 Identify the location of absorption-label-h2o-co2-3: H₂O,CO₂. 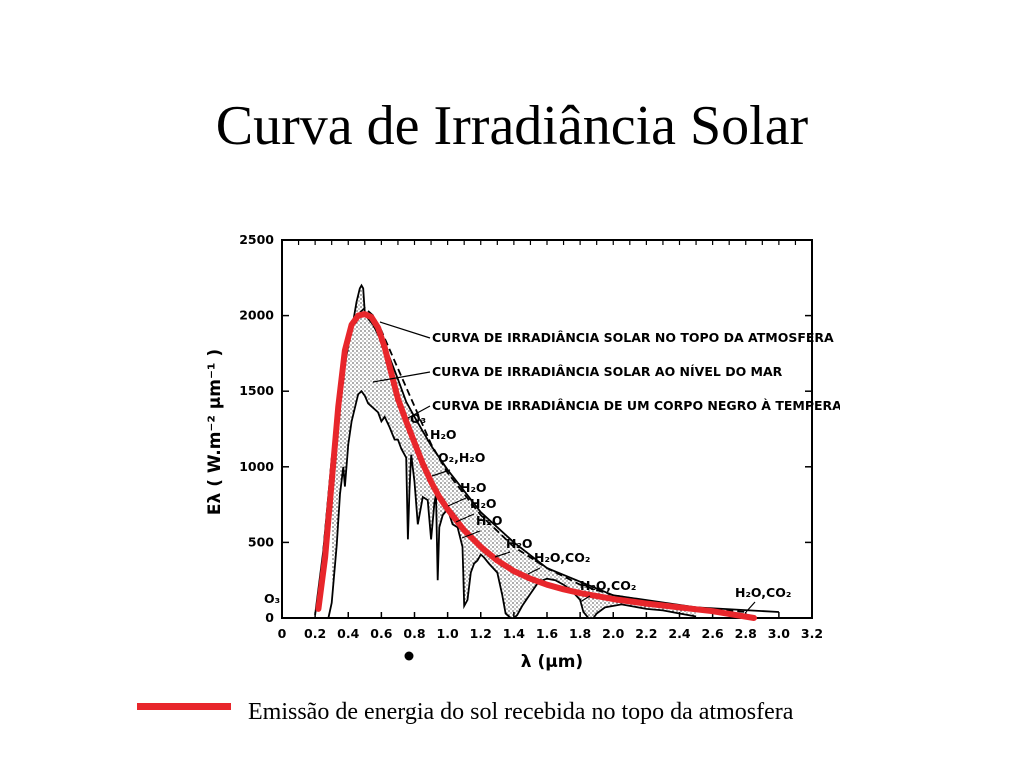
(763, 592).